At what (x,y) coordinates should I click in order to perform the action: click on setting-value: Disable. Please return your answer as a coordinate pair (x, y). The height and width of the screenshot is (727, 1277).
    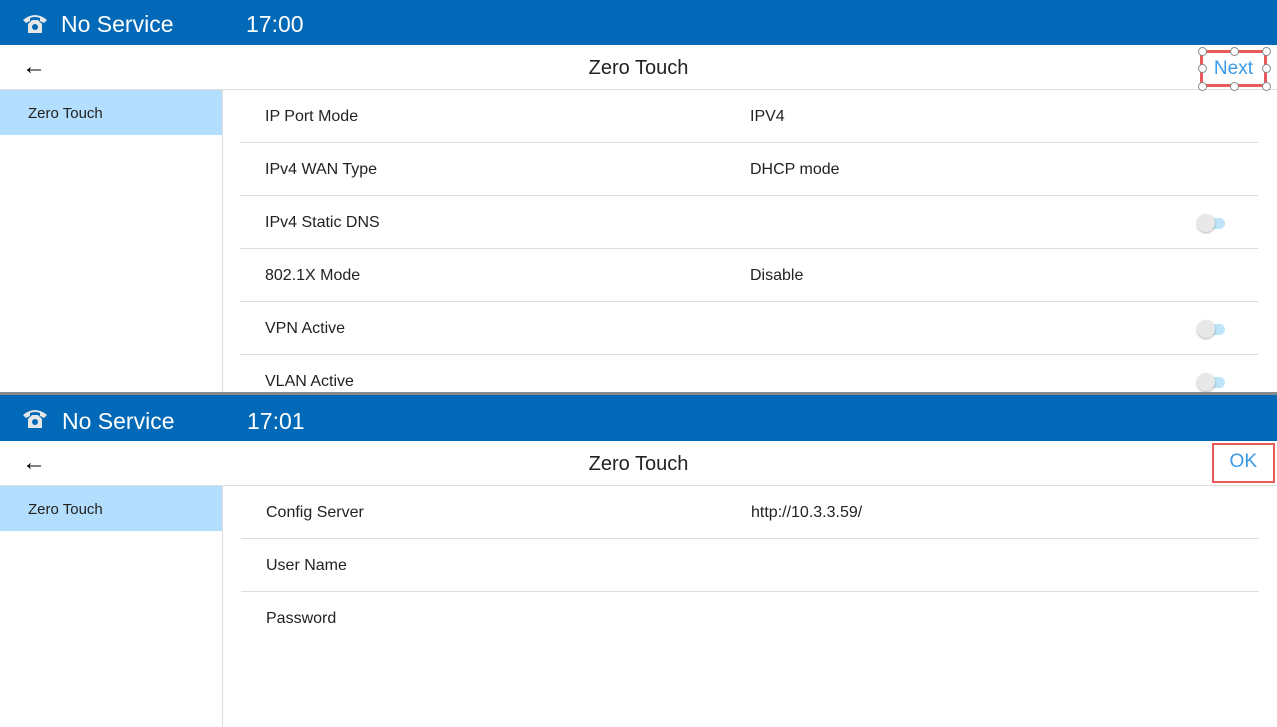
    Looking at the image, I should click on (777, 275).